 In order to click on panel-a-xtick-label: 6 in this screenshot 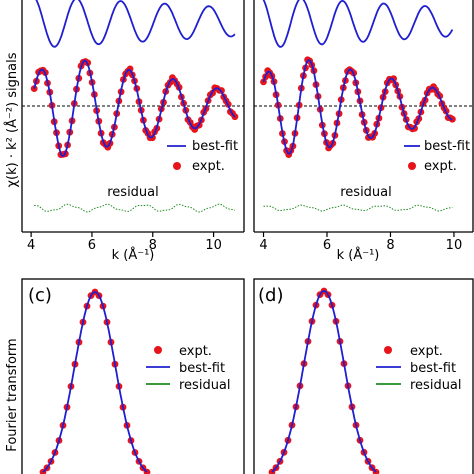, I will do `click(92, 245)`.